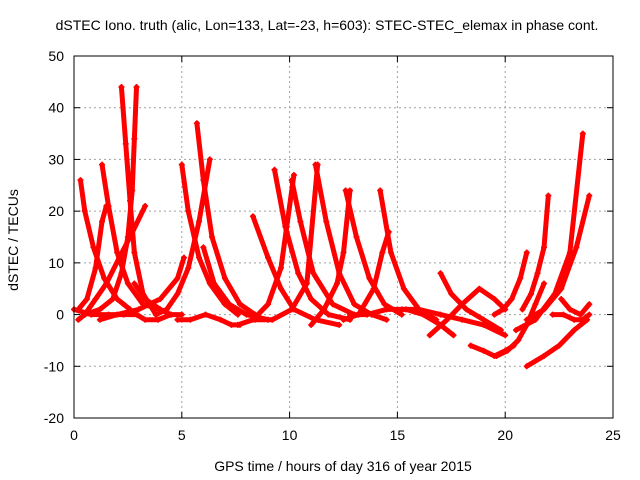 The width and height of the screenshot is (640, 480). What do you see at coordinates (74, 435) in the screenshot?
I see `x-tick-label: 0` at bounding box center [74, 435].